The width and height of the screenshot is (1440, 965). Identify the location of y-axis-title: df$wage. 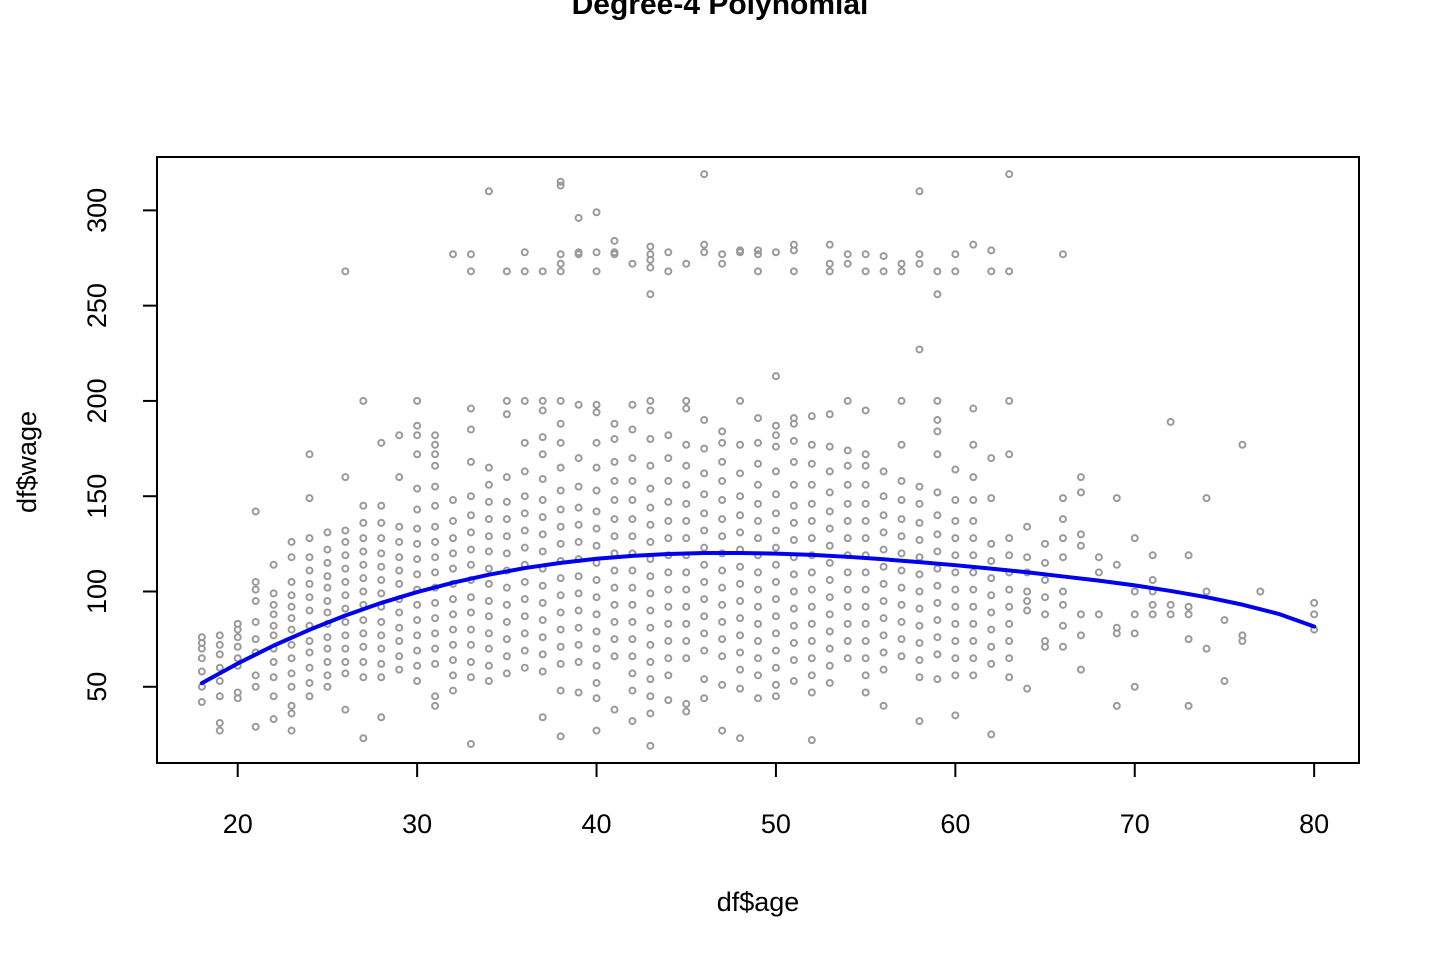
(27, 462).